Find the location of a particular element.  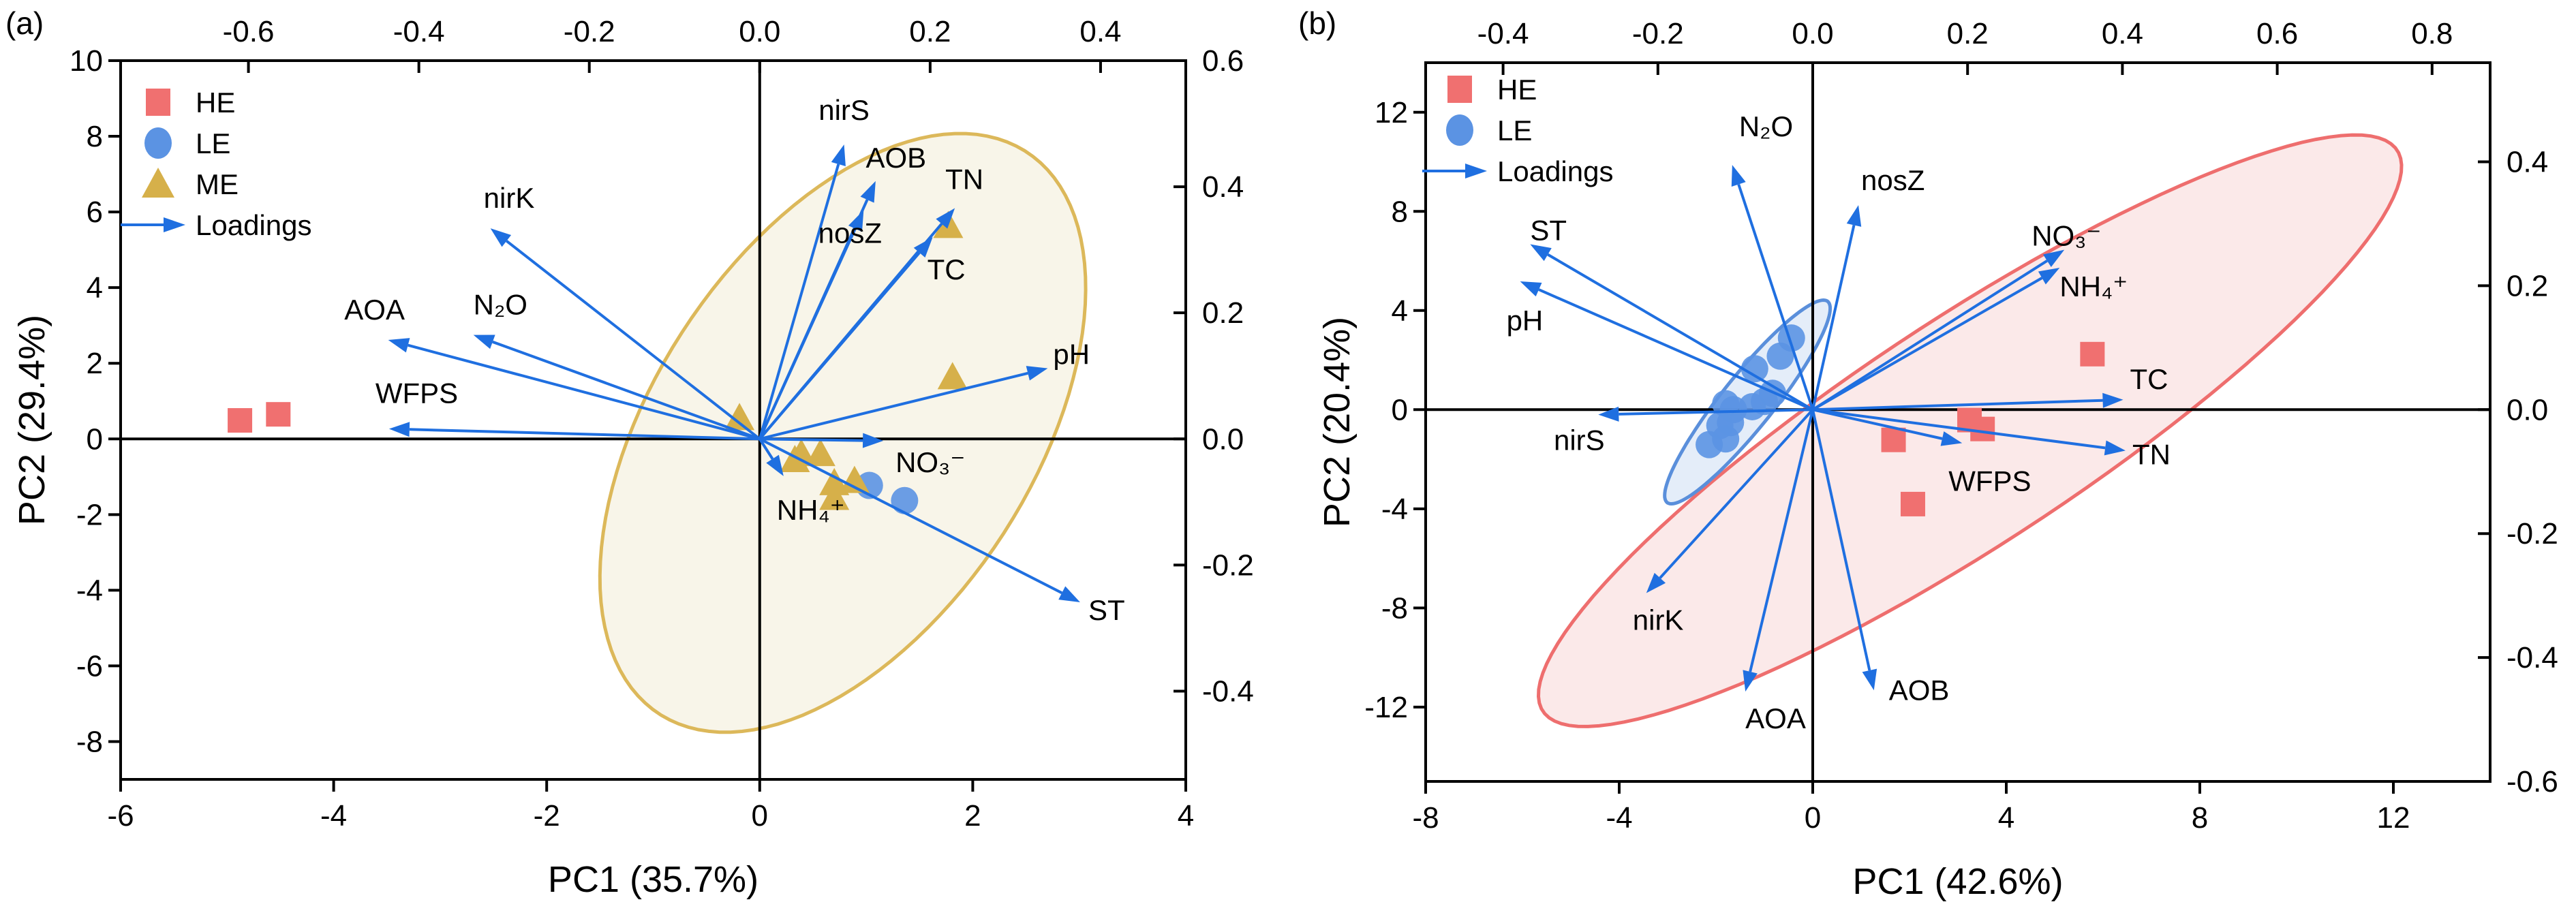

top-tick-label: 0.8 is located at coordinates (2432, 33).